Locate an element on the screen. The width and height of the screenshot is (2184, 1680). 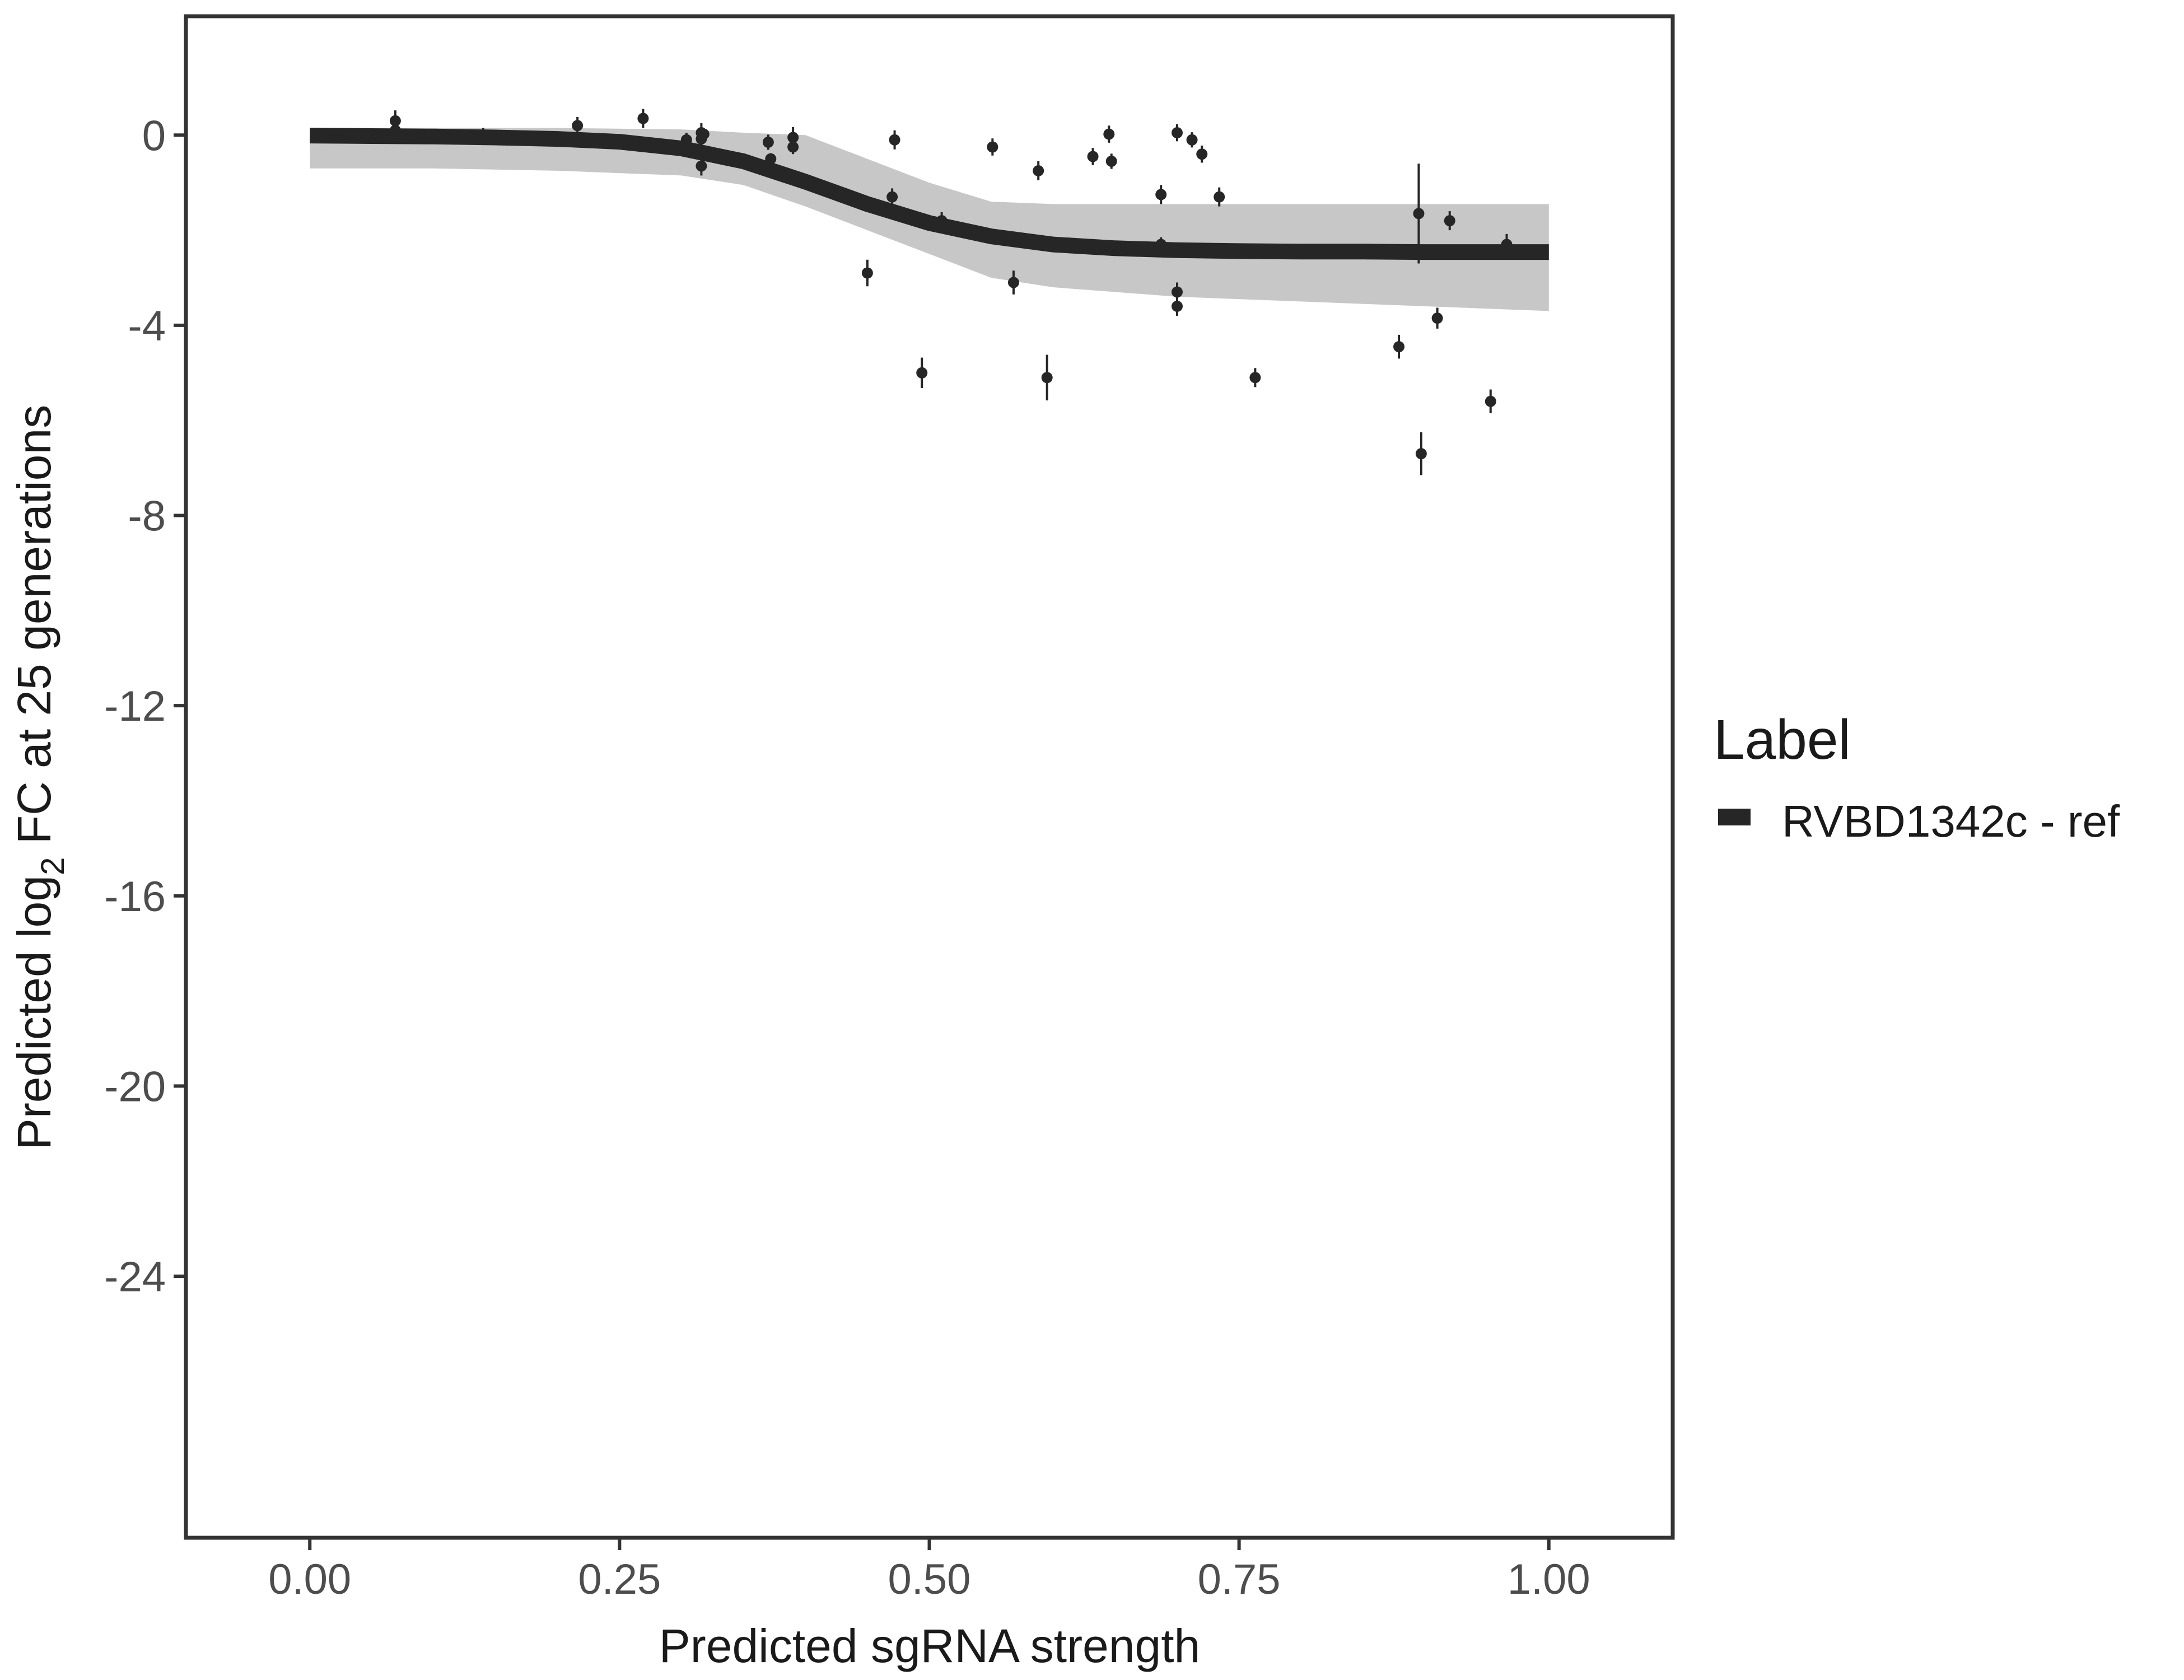
fit-curve-layer is located at coordinates (930, 194).